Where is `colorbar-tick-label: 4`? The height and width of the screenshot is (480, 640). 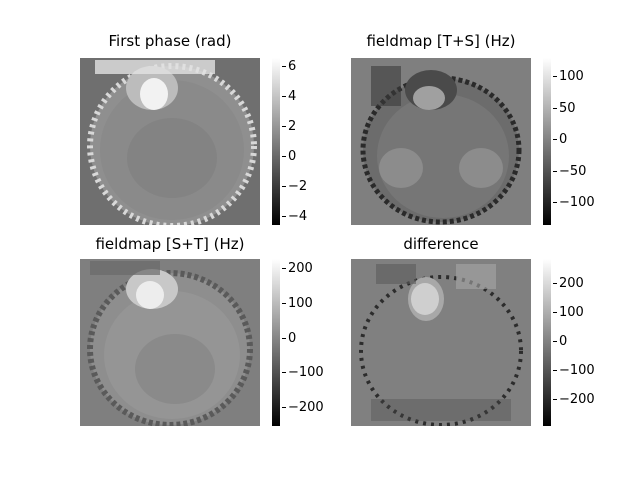 colorbar-tick-label: 4 is located at coordinates (289, 96).